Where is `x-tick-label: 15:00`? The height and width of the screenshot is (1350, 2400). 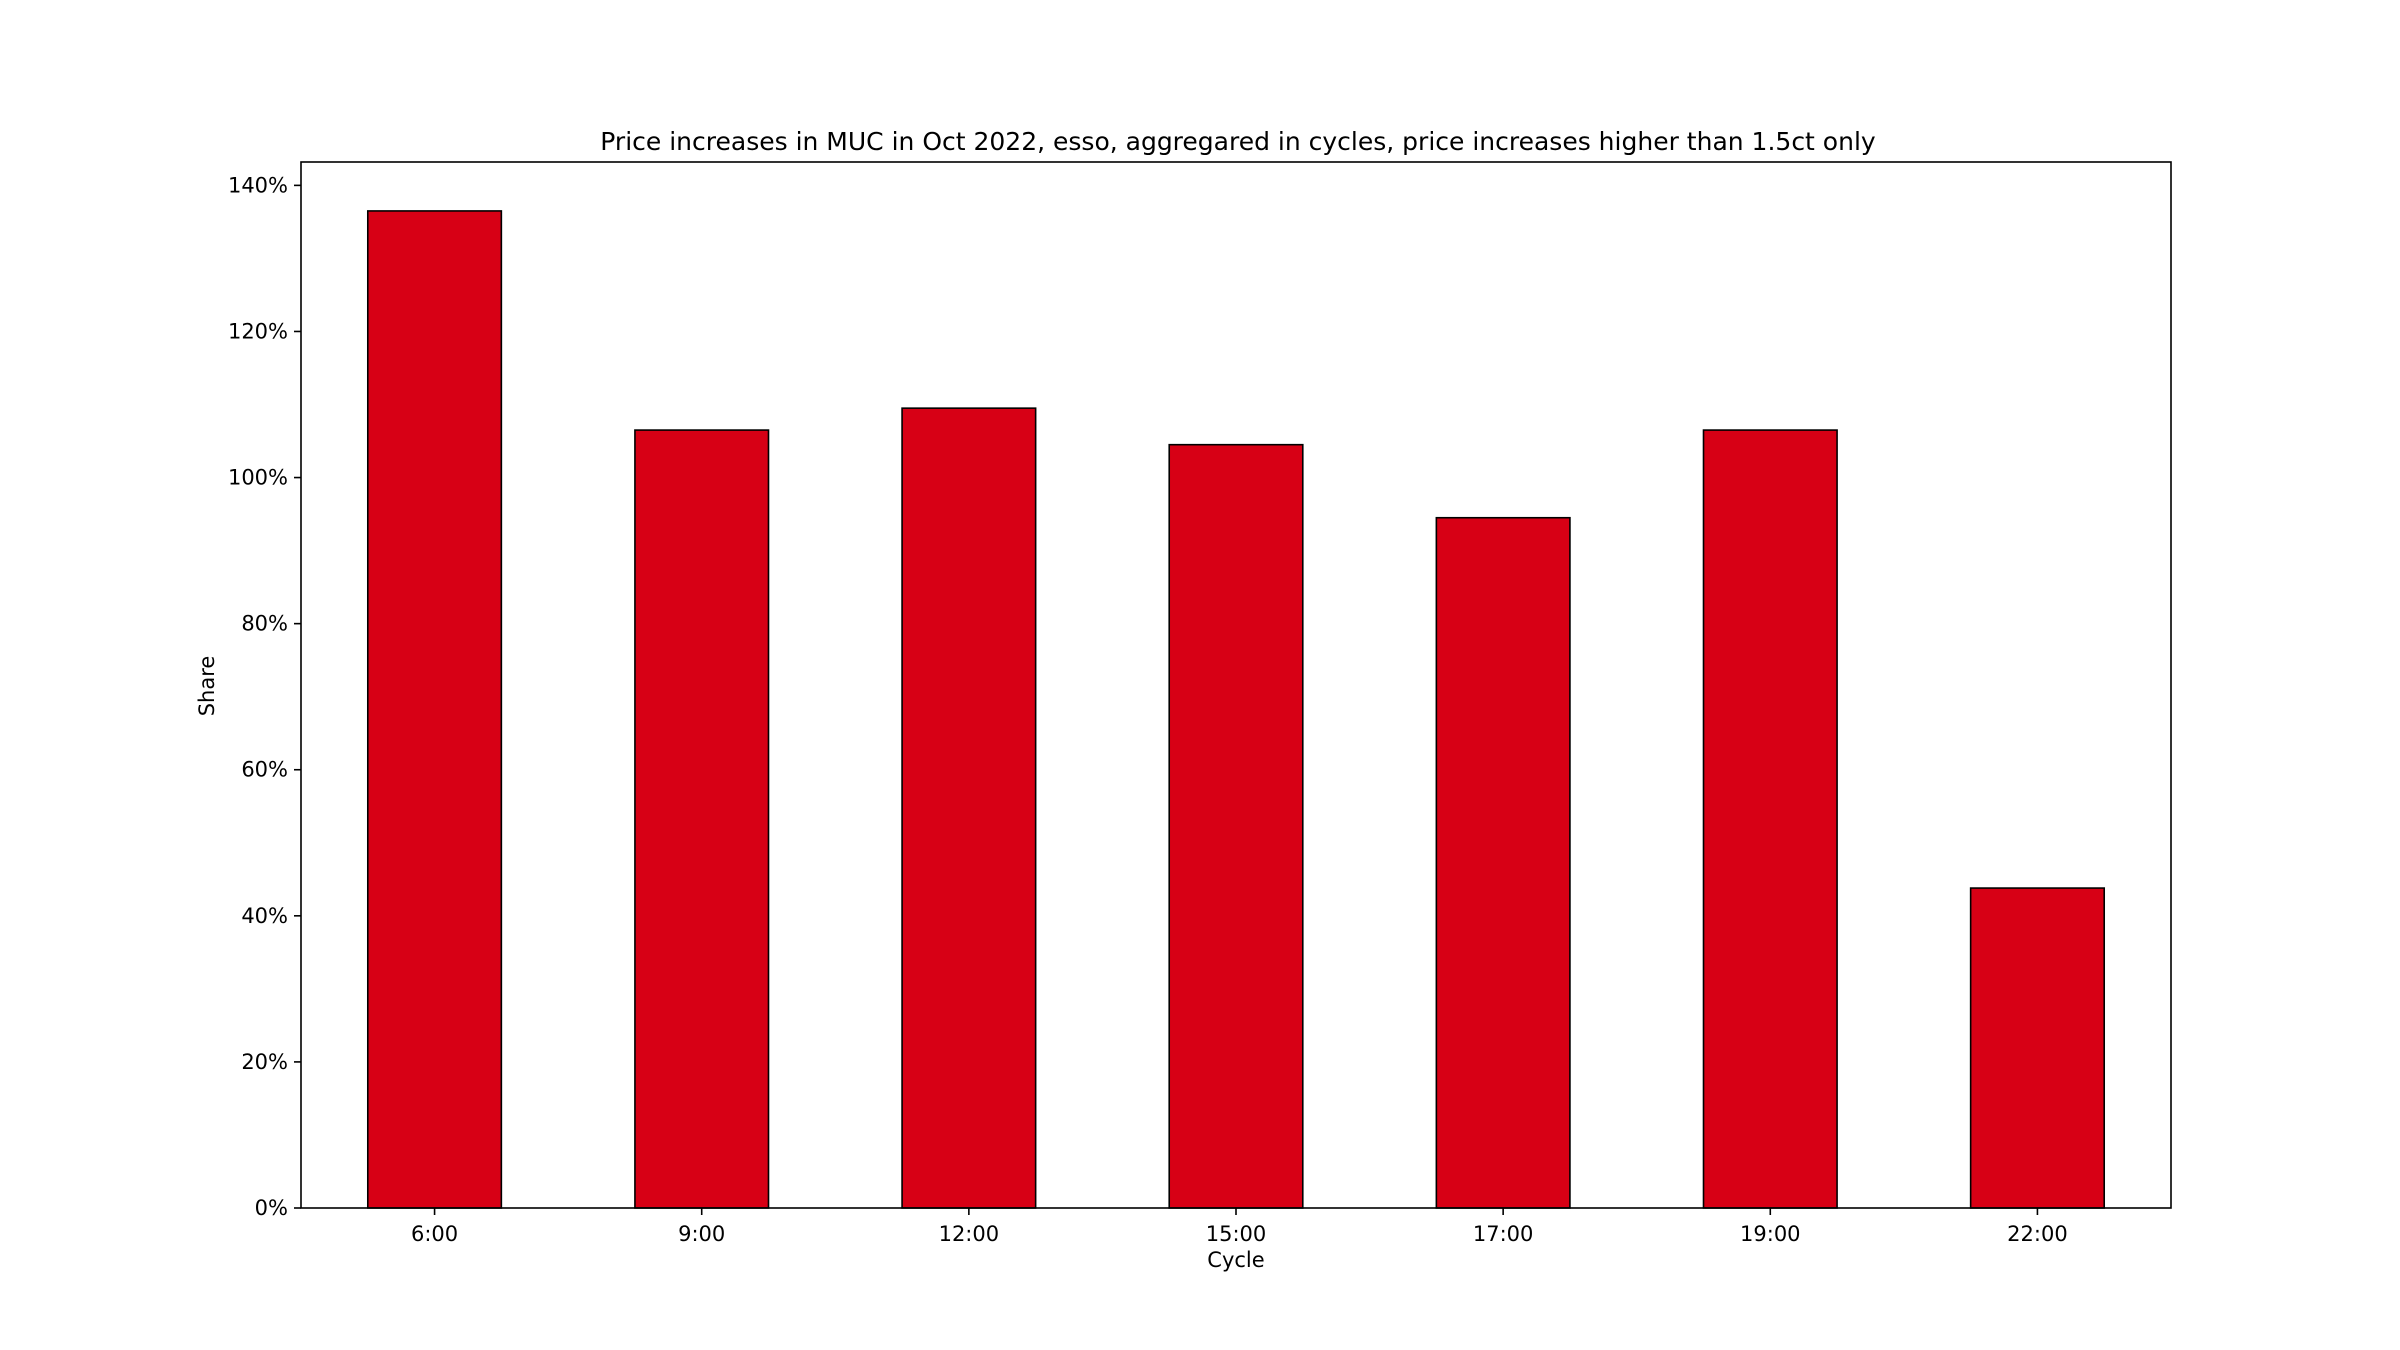
x-tick-label: 15:00 is located at coordinates (1236, 1234).